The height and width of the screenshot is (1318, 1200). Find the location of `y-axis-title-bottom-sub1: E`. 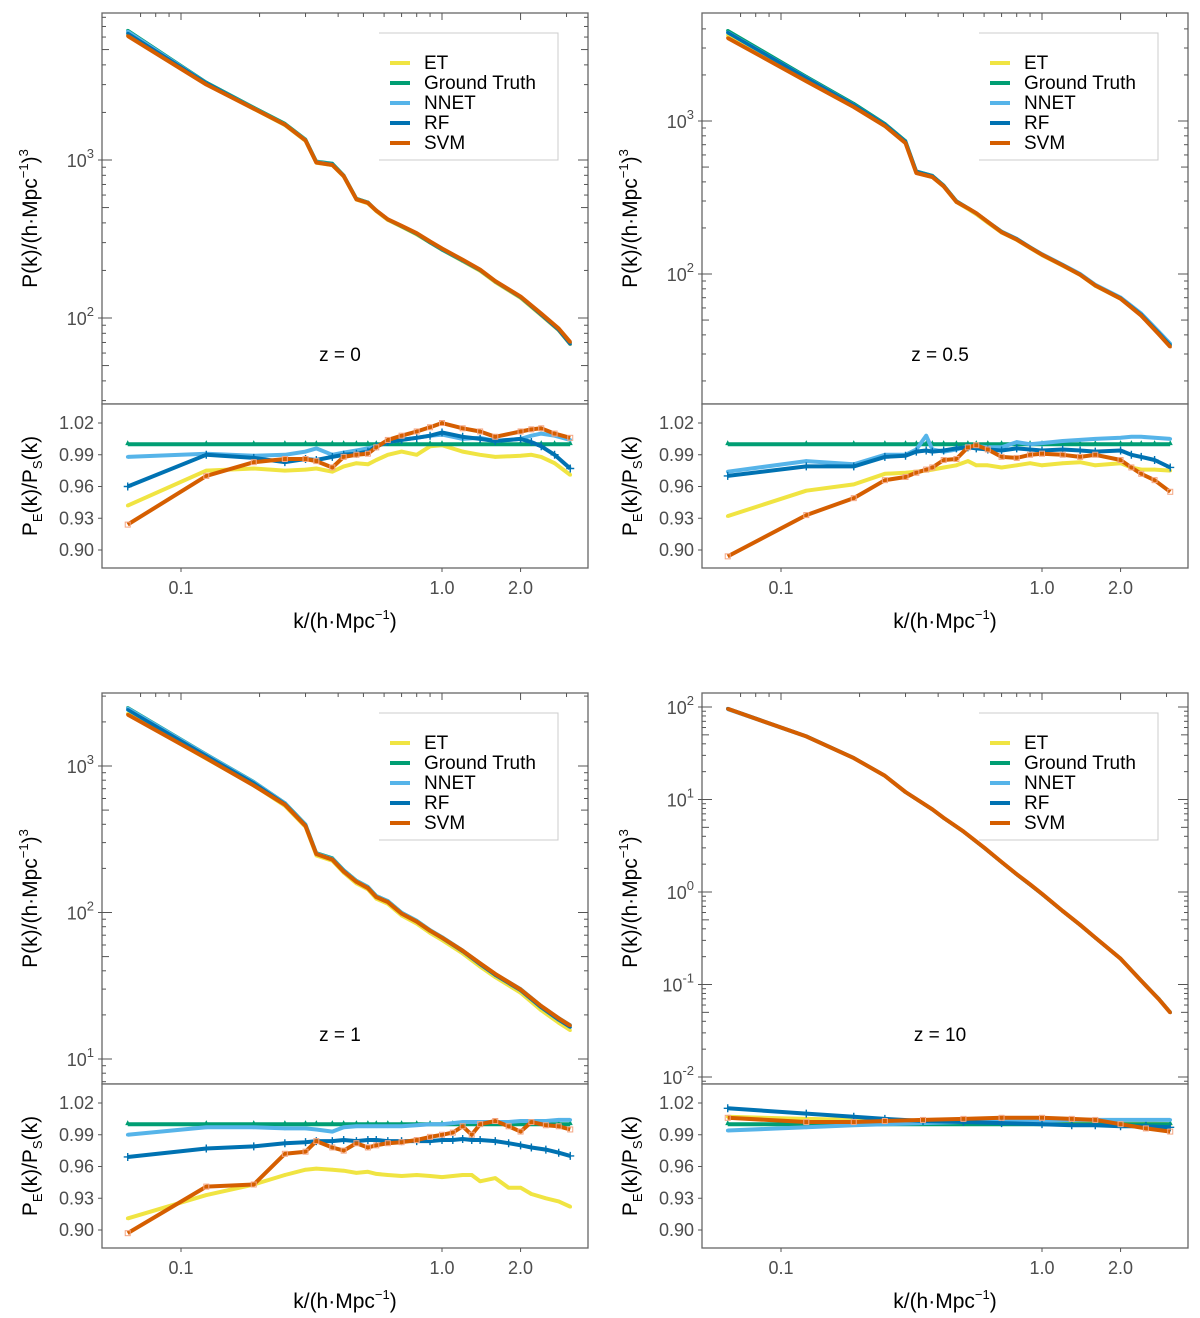

y-axis-title-bottom-sub1: E is located at coordinates (637, 517).